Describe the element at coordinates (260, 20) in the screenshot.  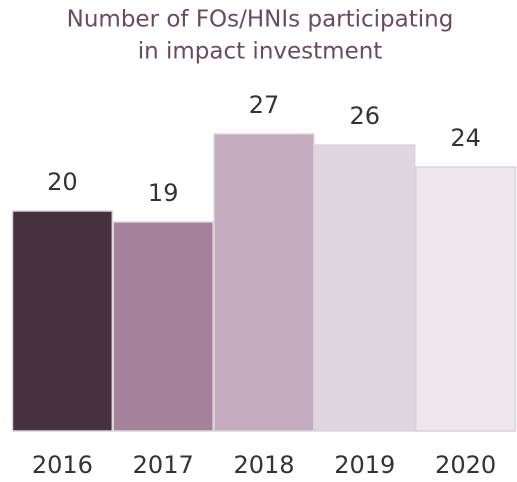
I see `chart-title: Number of FOs/HNIs participating` at that location.